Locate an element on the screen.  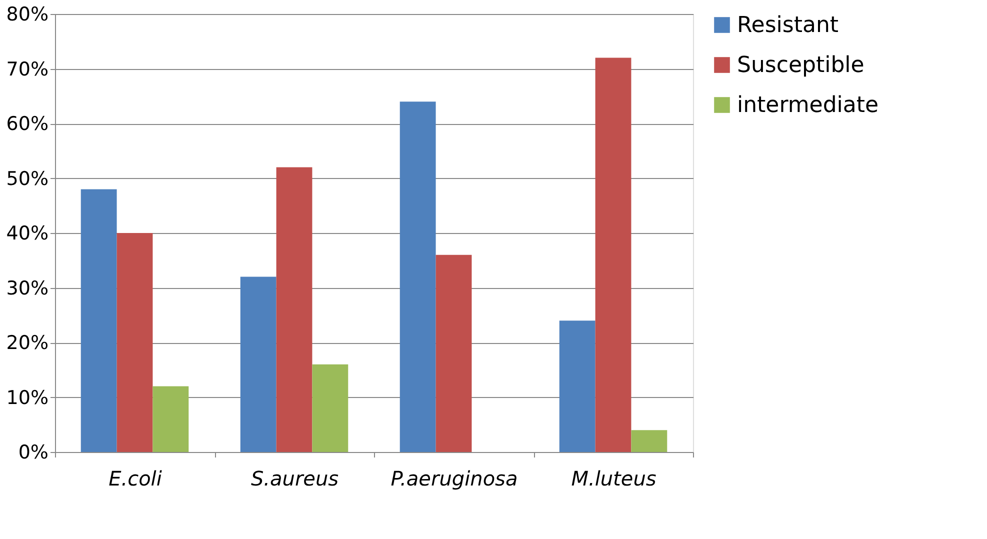
y-tick-label: 80% is located at coordinates (27, 15).